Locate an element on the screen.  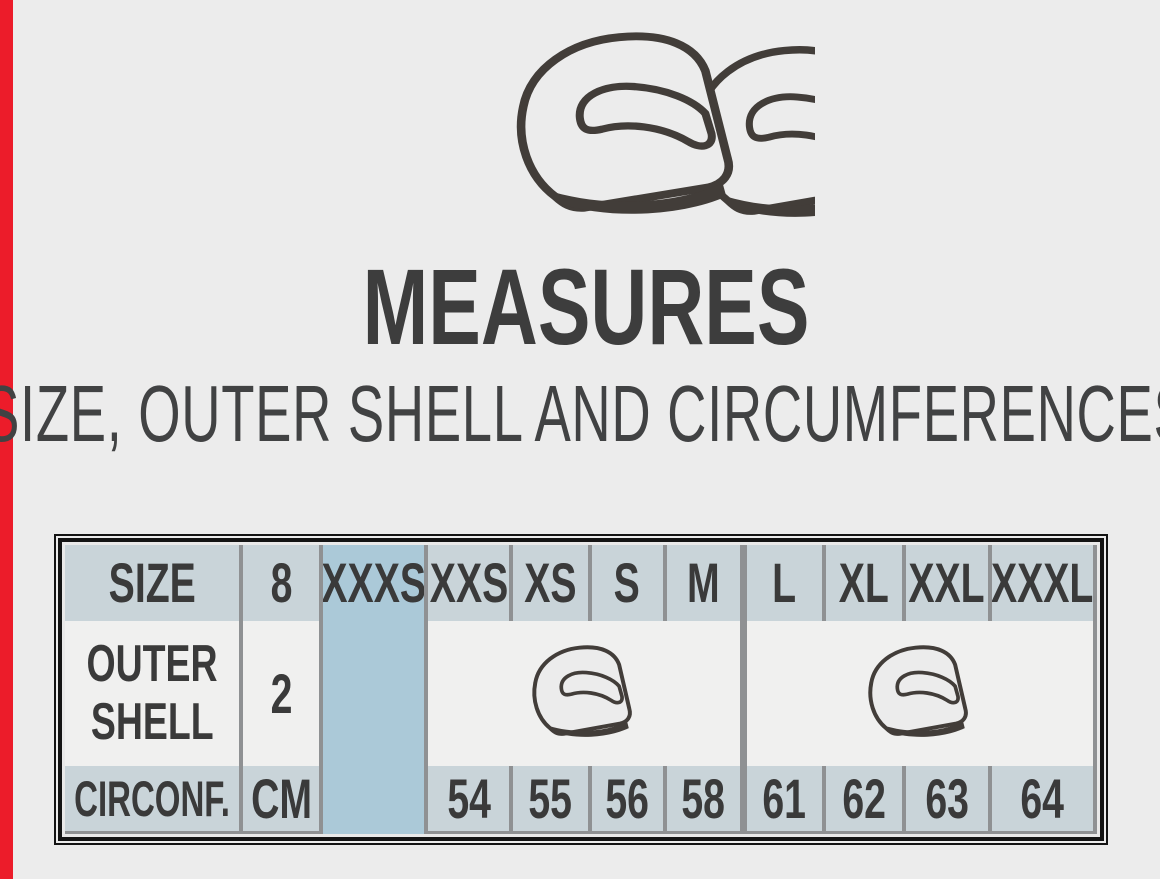
circ-value: 56 is located at coordinates (627, 799).